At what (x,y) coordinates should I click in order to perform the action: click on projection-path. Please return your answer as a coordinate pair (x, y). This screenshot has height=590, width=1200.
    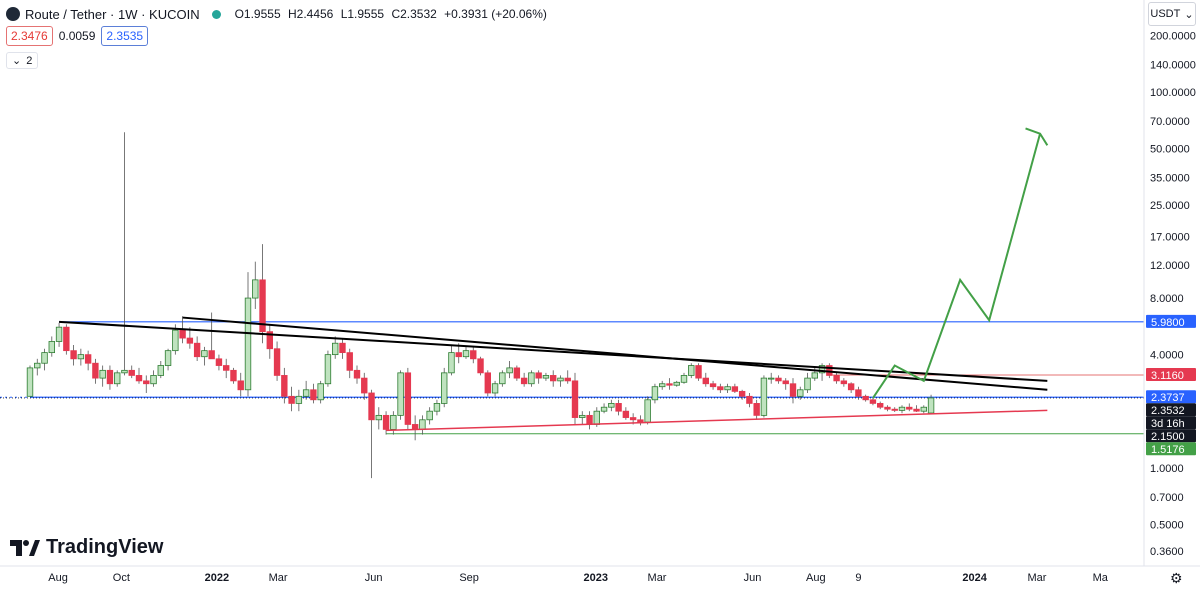
    Looking at the image, I should click on (960, 263).